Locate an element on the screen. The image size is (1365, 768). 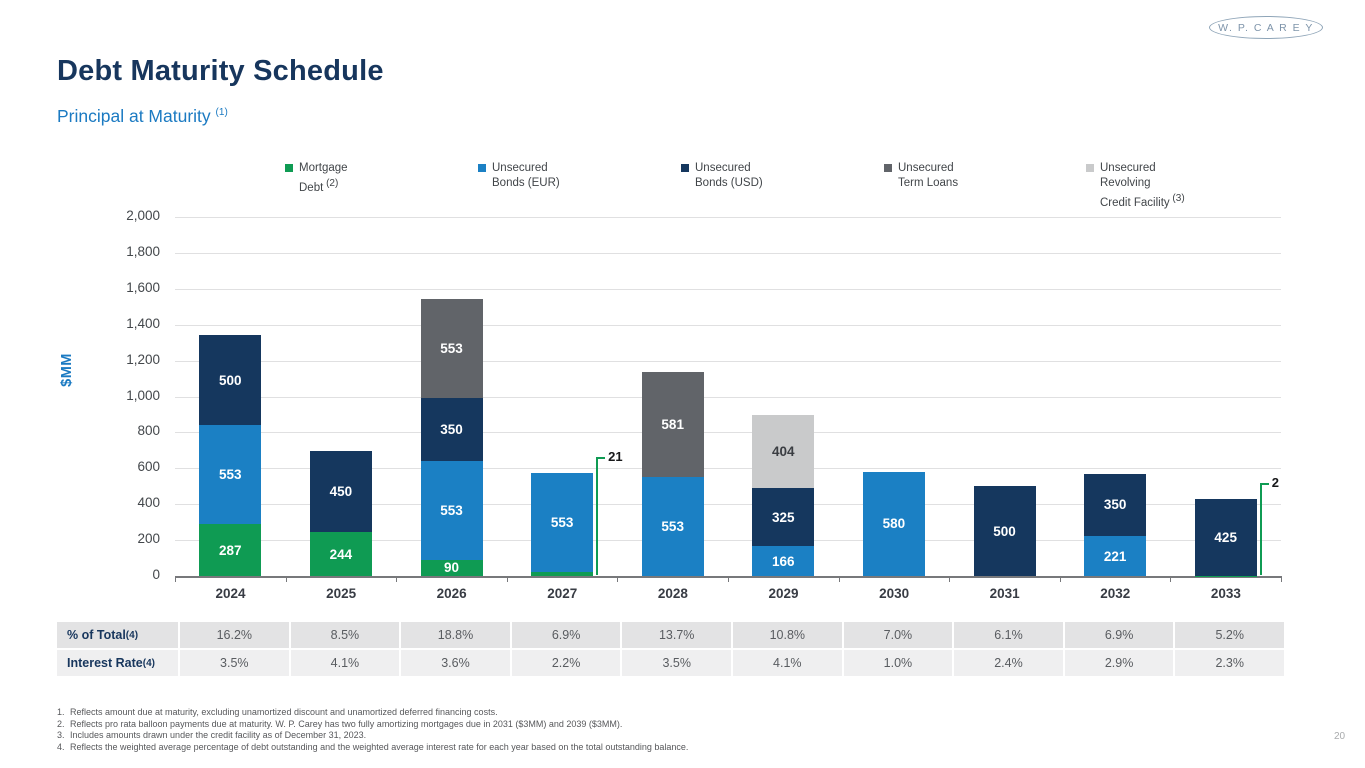
bar-column-2032: 221 350 is located at coordinates (1115, 524).